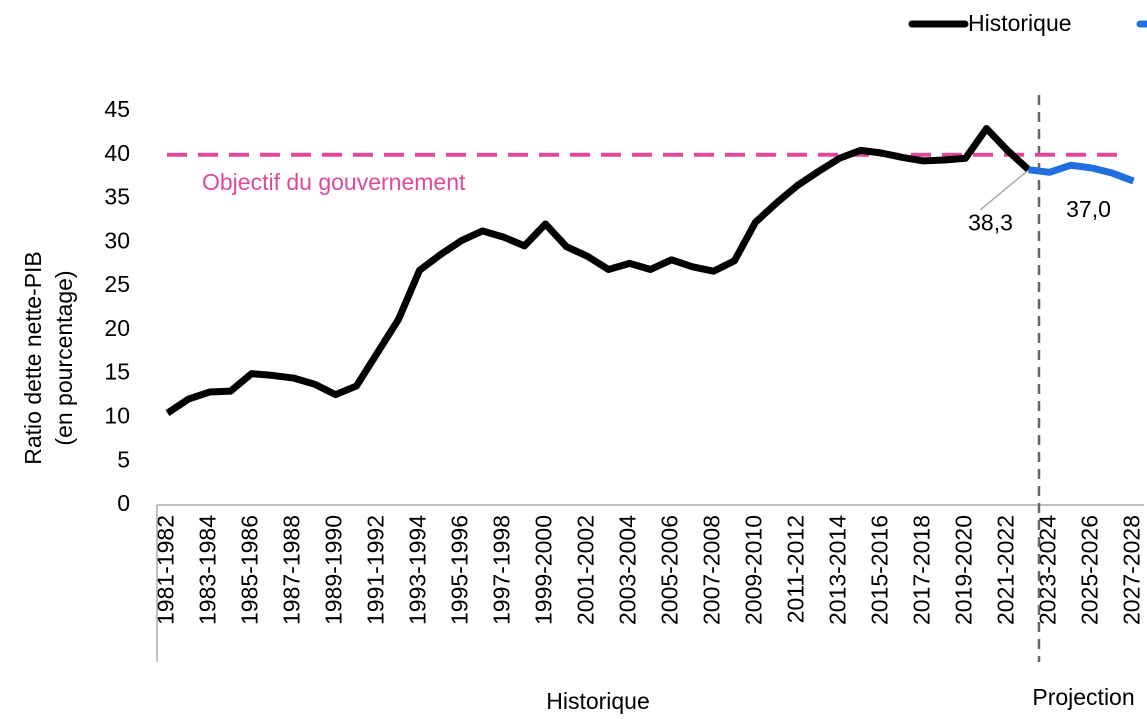 This screenshot has height=719, width=1147. What do you see at coordinates (628, 570) in the screenshot?
I see `x-tick-label: 2003-2004` at bounding box center [628, 570].